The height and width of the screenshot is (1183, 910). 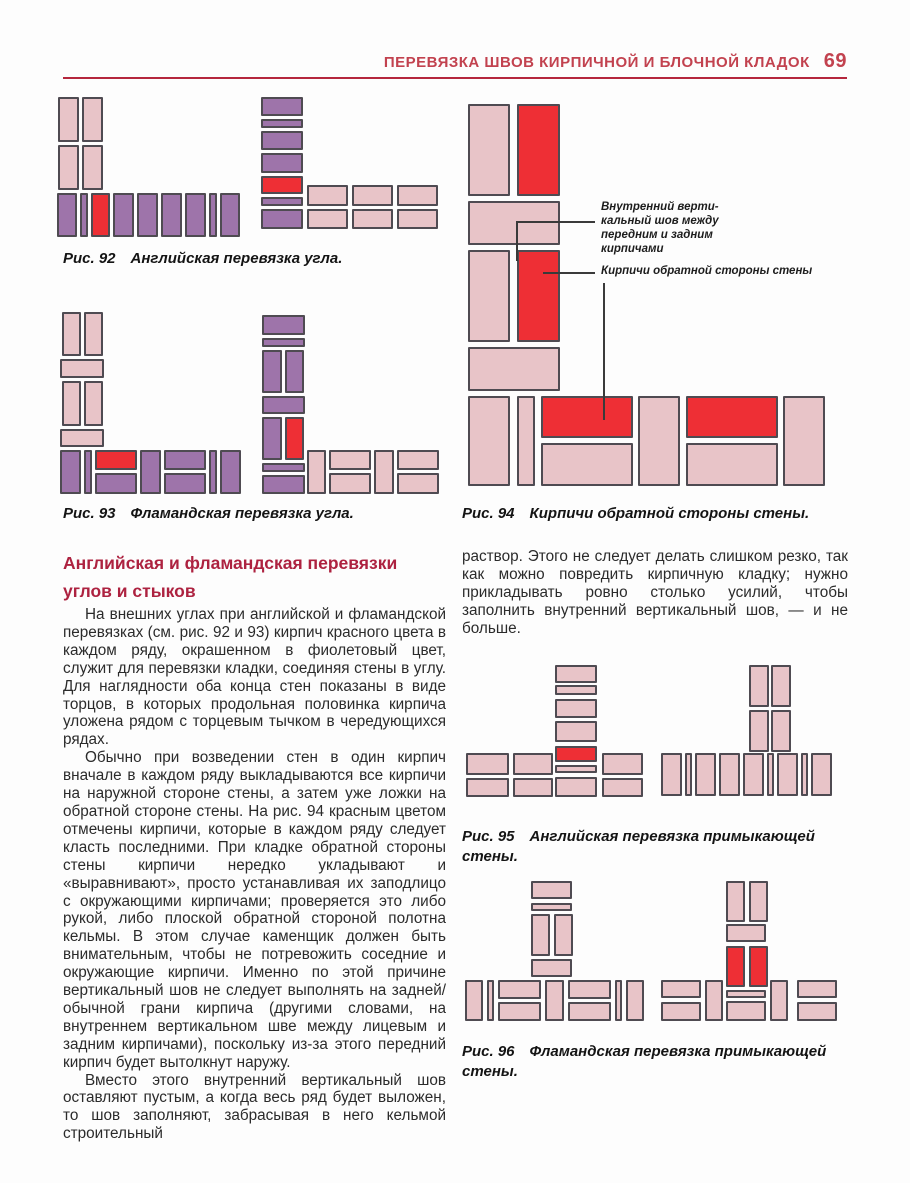 What do you see at coordinates (89, 258) in the screenshot?
I see `figure-92-caption-label: Рис. 92` at bounding box center [89, 258].